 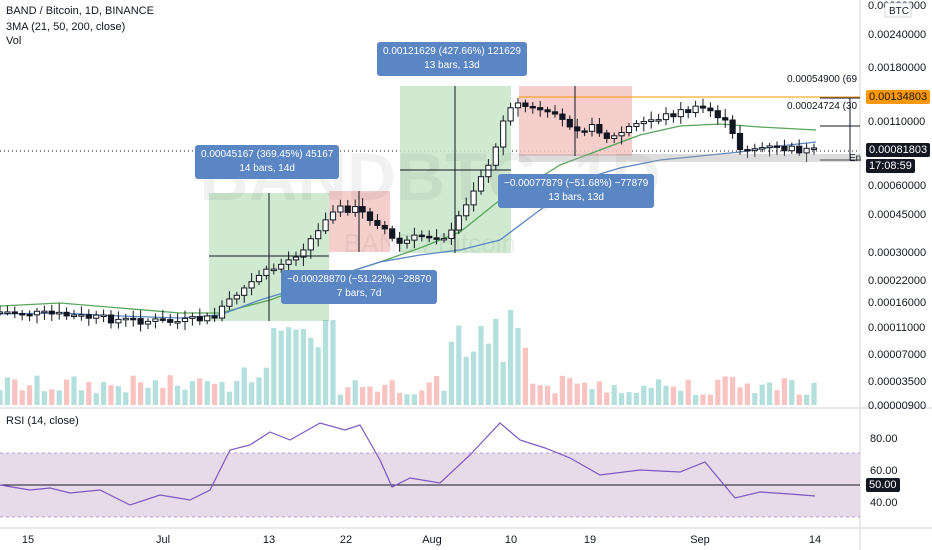 I want to click on time-tick-label: 19, so click(x=590, y=540).